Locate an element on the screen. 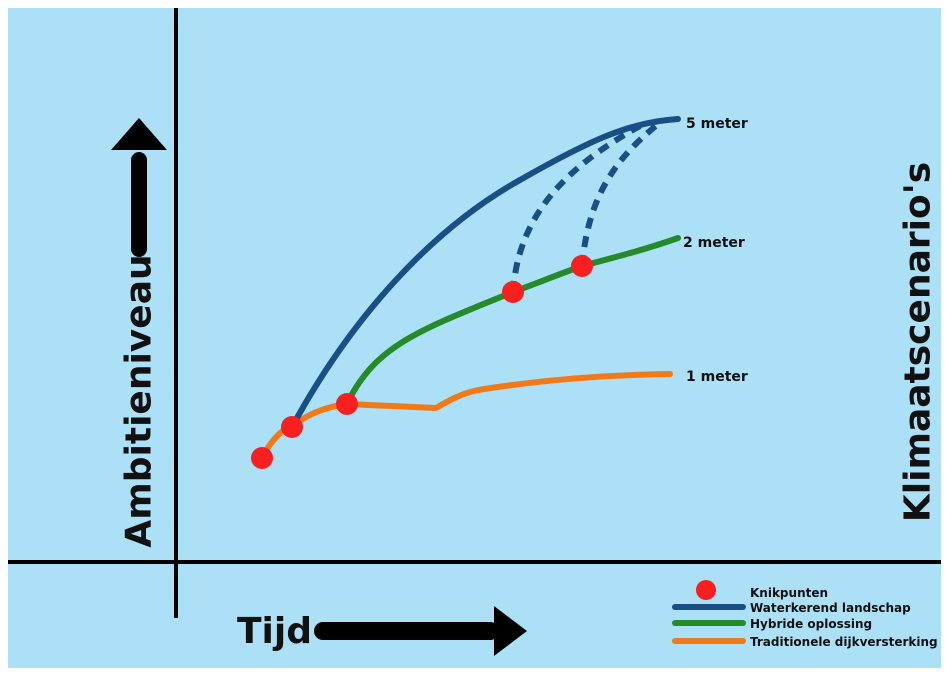 The width and height of the screenshot is (948, 673). scenario-label-2m: 2 meter is located at coordinates (714, 243).